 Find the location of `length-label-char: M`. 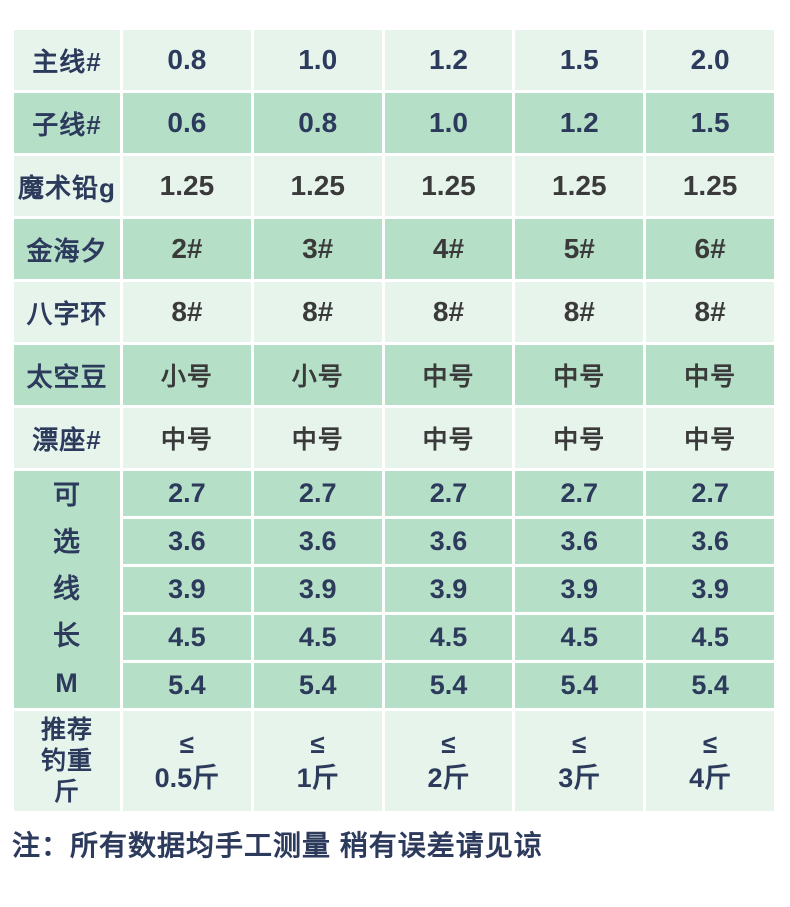

length-label-char: M is located at coordinates (67, 683).